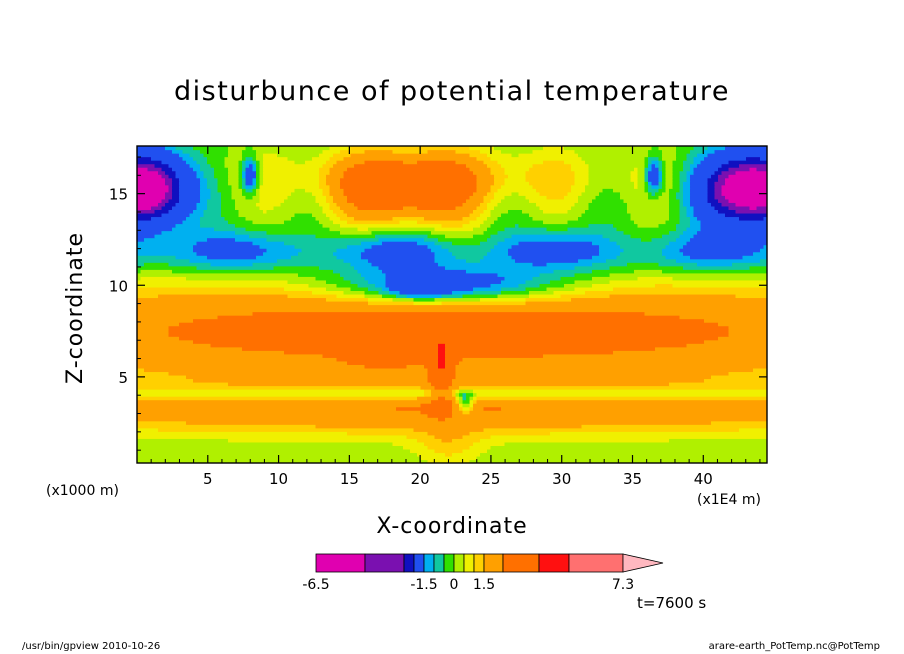 The image size is (904, 654). What do you see at coordinates (623, 585) in the screenshot?
I see `colorbar-label: 7.3` at bounding box center [623, 585].